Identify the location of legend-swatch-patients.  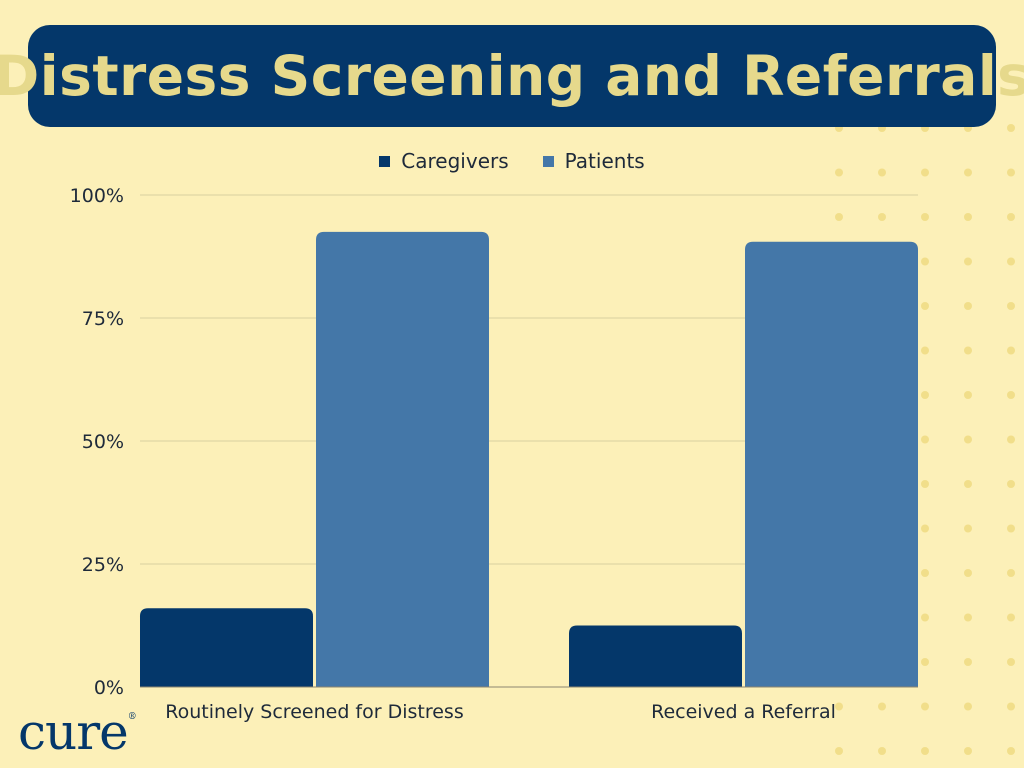
(548, 161).